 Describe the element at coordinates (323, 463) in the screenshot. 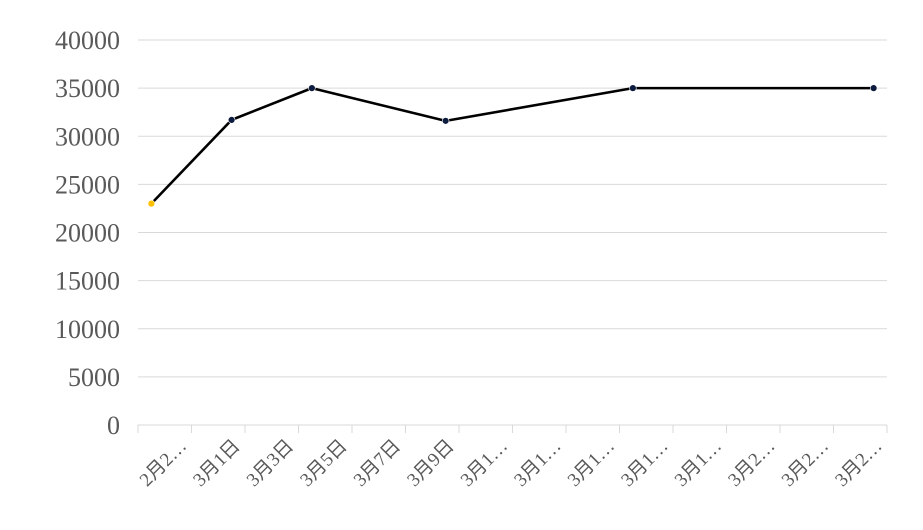

I see `x-tick-label: 3月5日` at that location.